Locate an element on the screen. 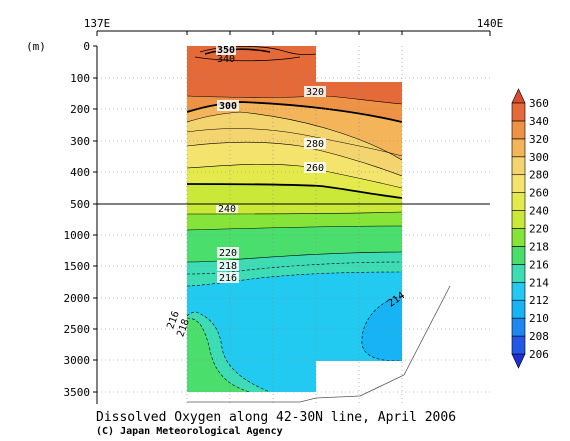  colorbar-high-arrow is located at coordinates (518, 96).